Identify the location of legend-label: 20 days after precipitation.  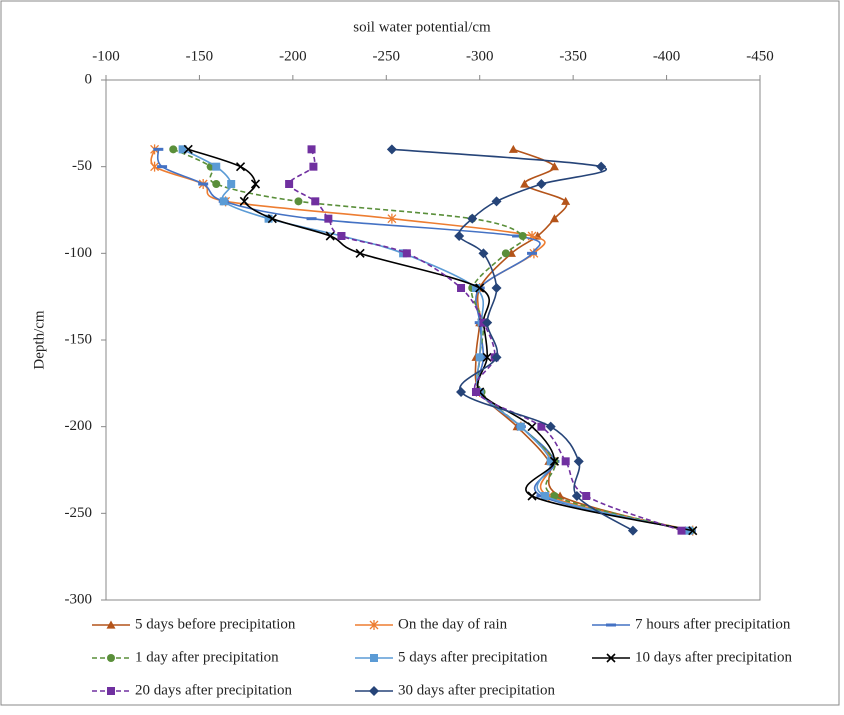
(214, 690).